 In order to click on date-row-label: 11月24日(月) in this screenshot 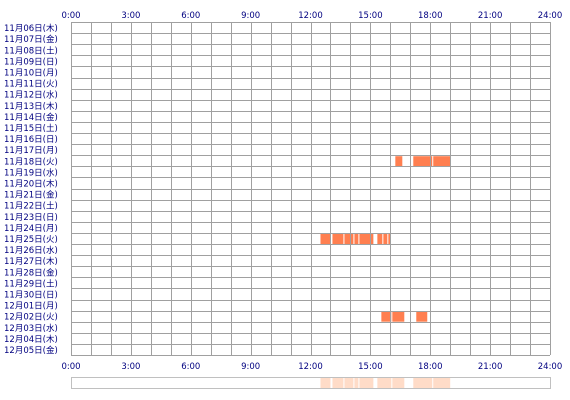, I will do `click(31, 229)`.